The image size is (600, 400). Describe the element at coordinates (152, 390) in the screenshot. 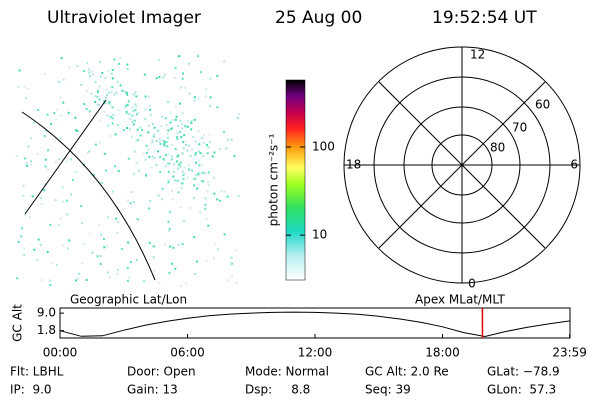

I see `status-field: Gain: 13` at that location.